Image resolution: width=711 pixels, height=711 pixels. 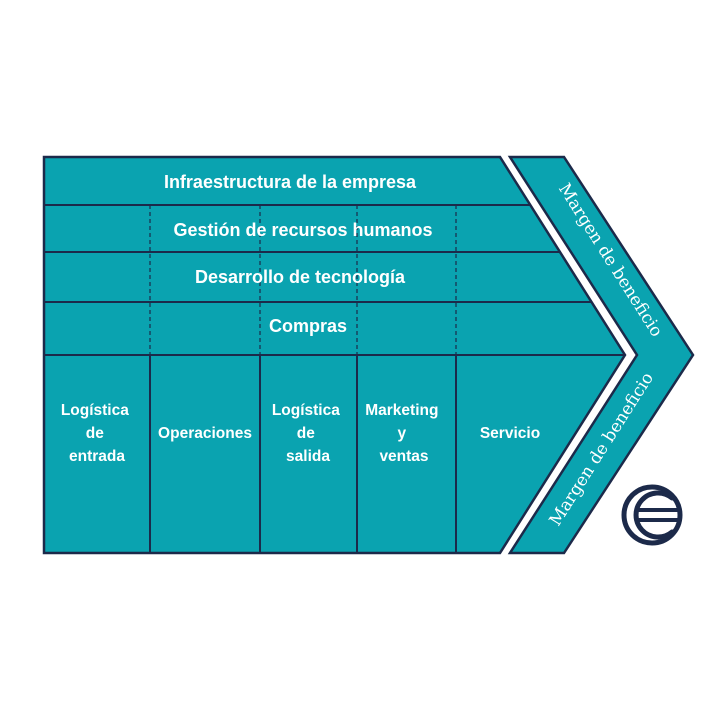 I want to click on primary-column-lines, so click(x=303, y=454).